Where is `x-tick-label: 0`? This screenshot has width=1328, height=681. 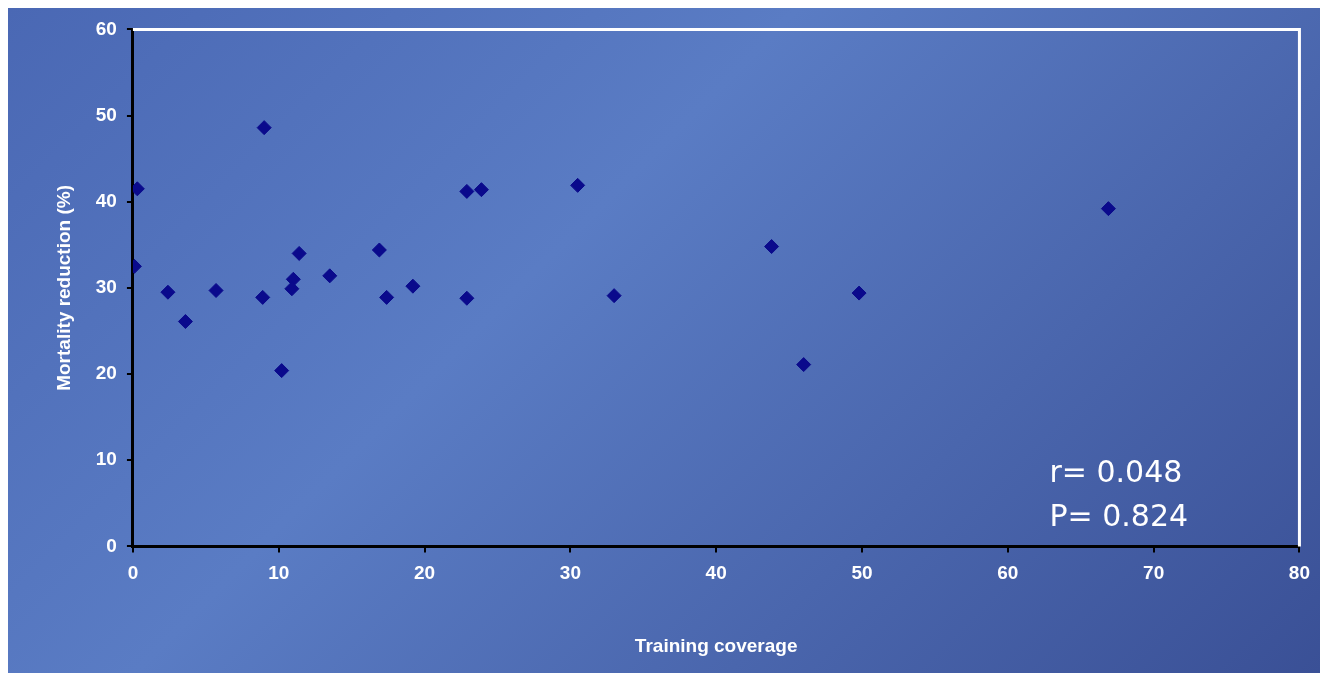 x-tick-label: 0 is located at coordinates (133, 573).